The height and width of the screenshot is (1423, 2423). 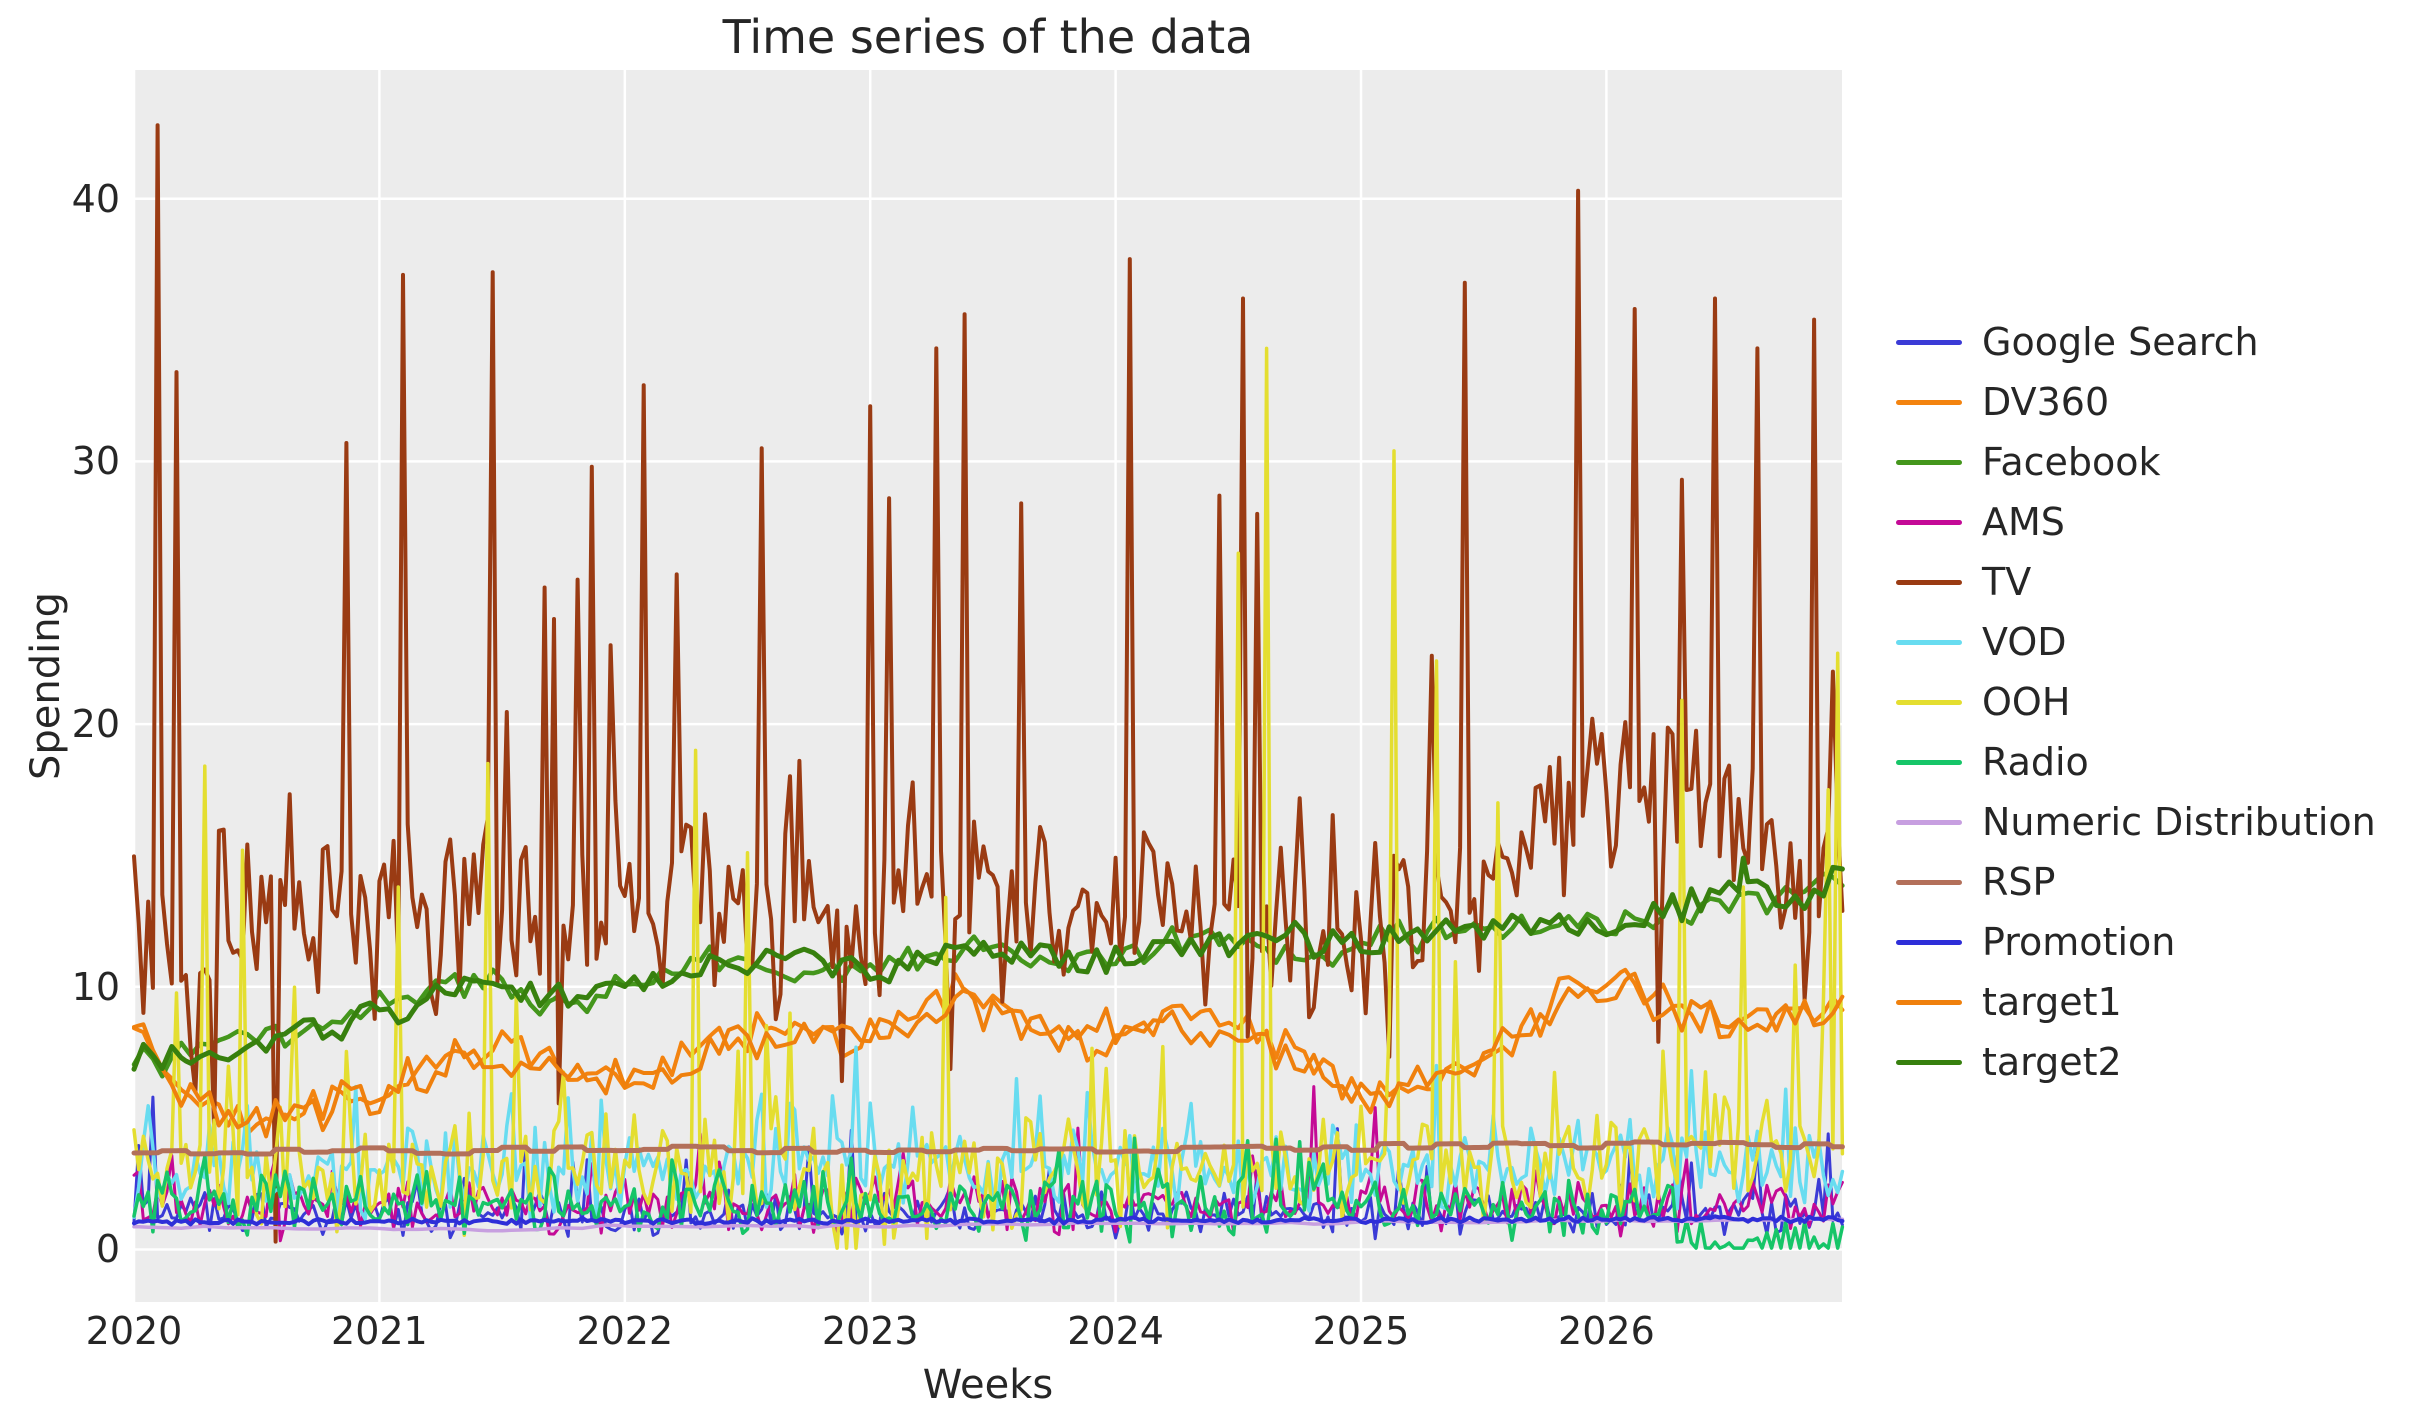 I want to click on series-line-promotion, so click(x=988, y=1220).